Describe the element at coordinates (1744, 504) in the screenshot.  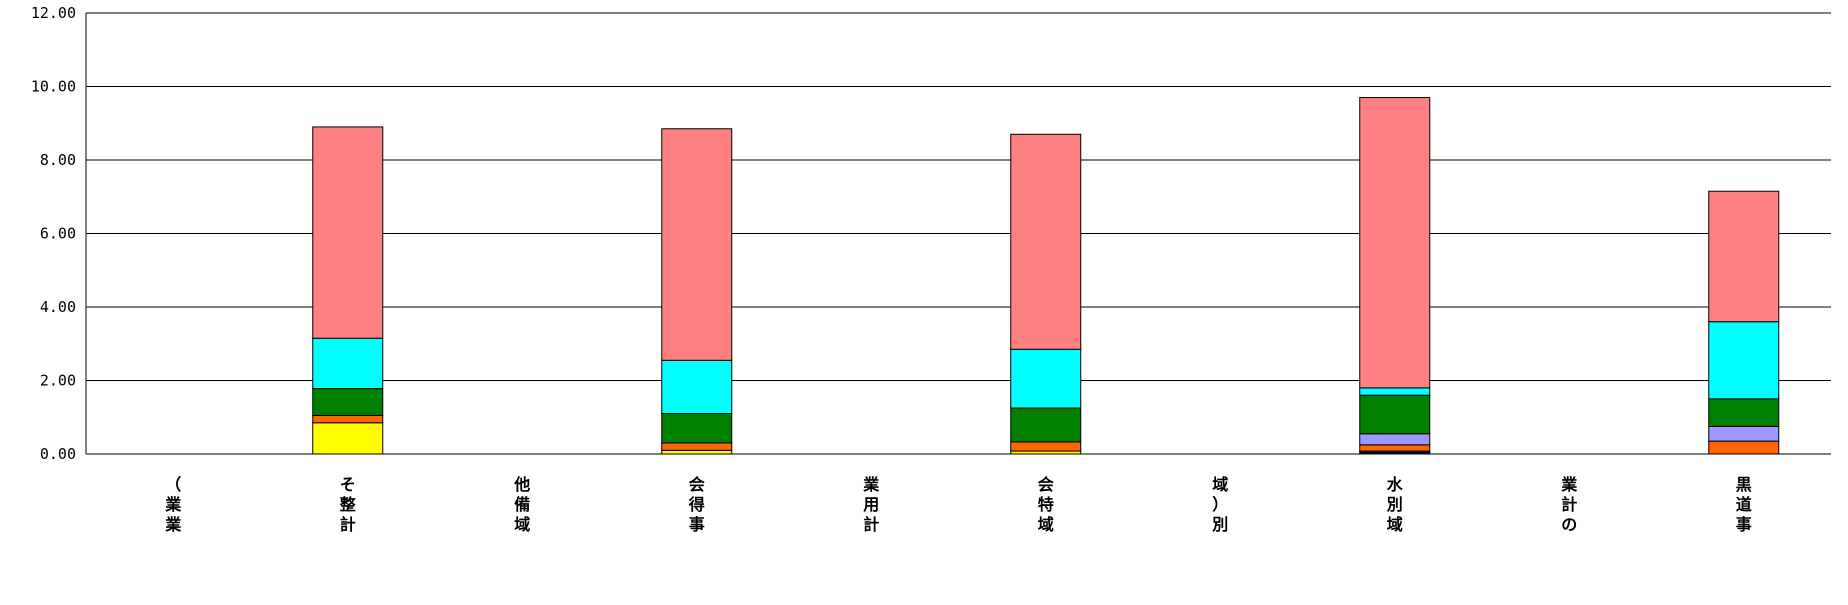
I see `x-category-label: 黒道事` at that location.